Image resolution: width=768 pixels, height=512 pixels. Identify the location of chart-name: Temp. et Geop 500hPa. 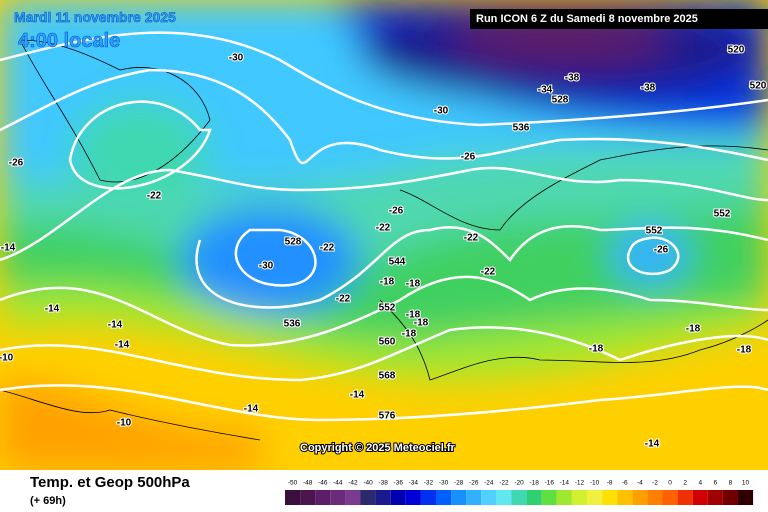
(110, 482).